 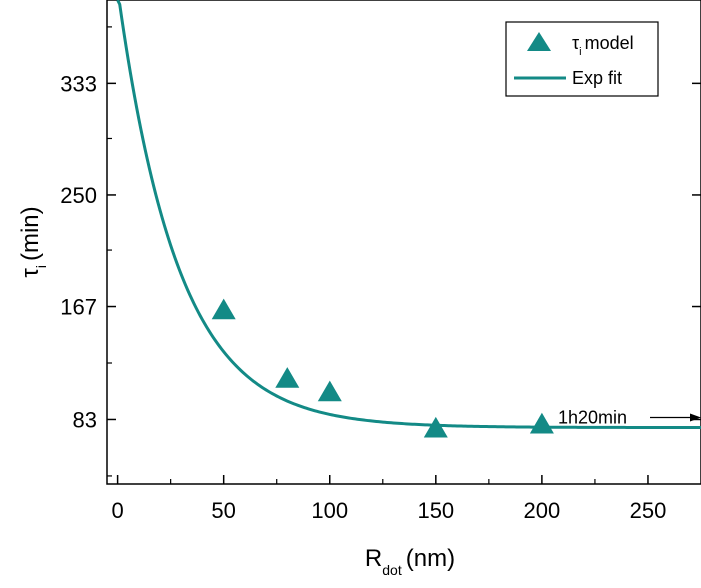 I want to click on x-axis-label-unit: (nm), so click(x=430, y=558).